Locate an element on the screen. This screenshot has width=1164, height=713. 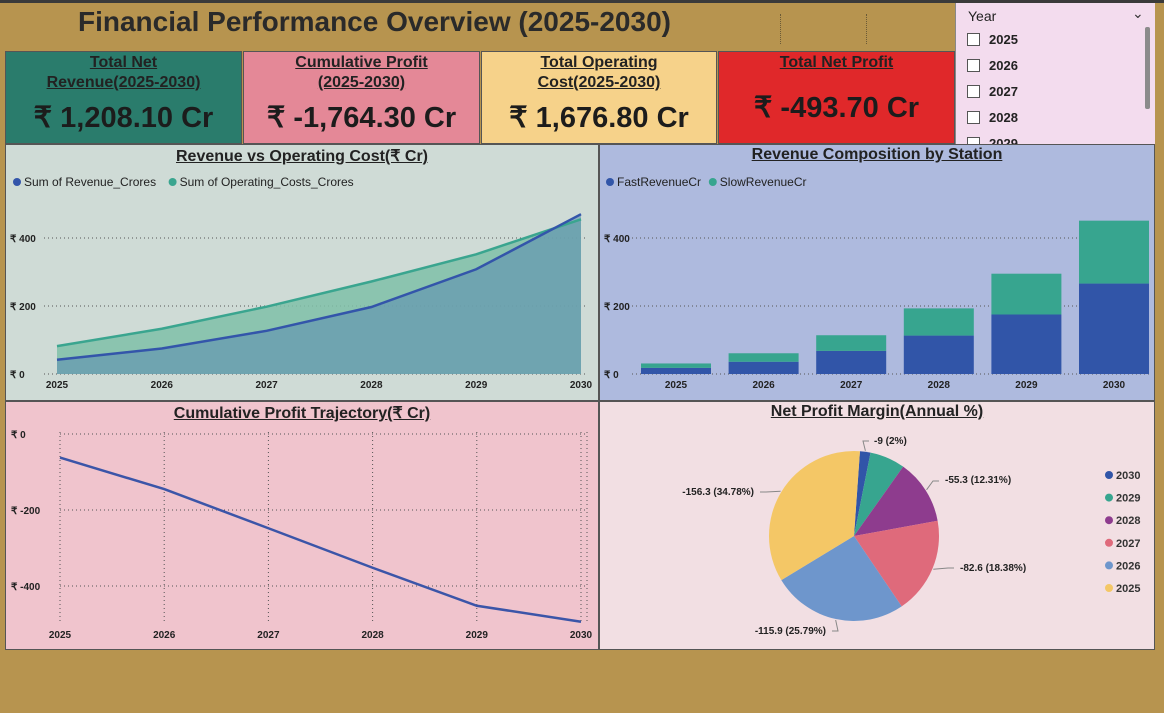
y-tick-label: ₹ -400 is located at coordinates (26, 587).